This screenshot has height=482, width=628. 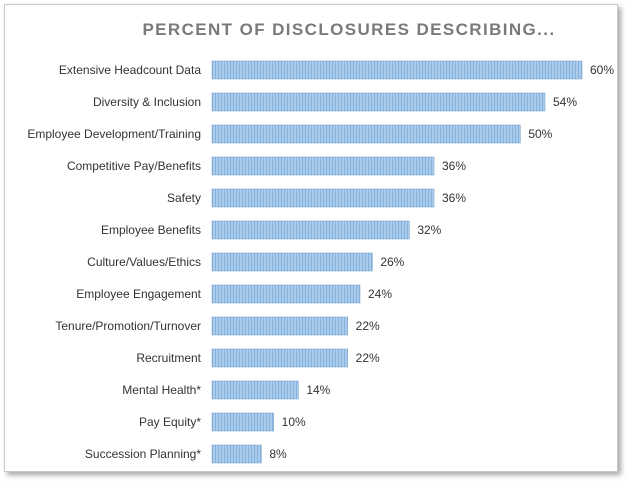 What do you see at coordinates (128, 326) in the screenshot?
I see `category-label: Tenure/Promotion/Turnover` at bounding box center [128, 326].